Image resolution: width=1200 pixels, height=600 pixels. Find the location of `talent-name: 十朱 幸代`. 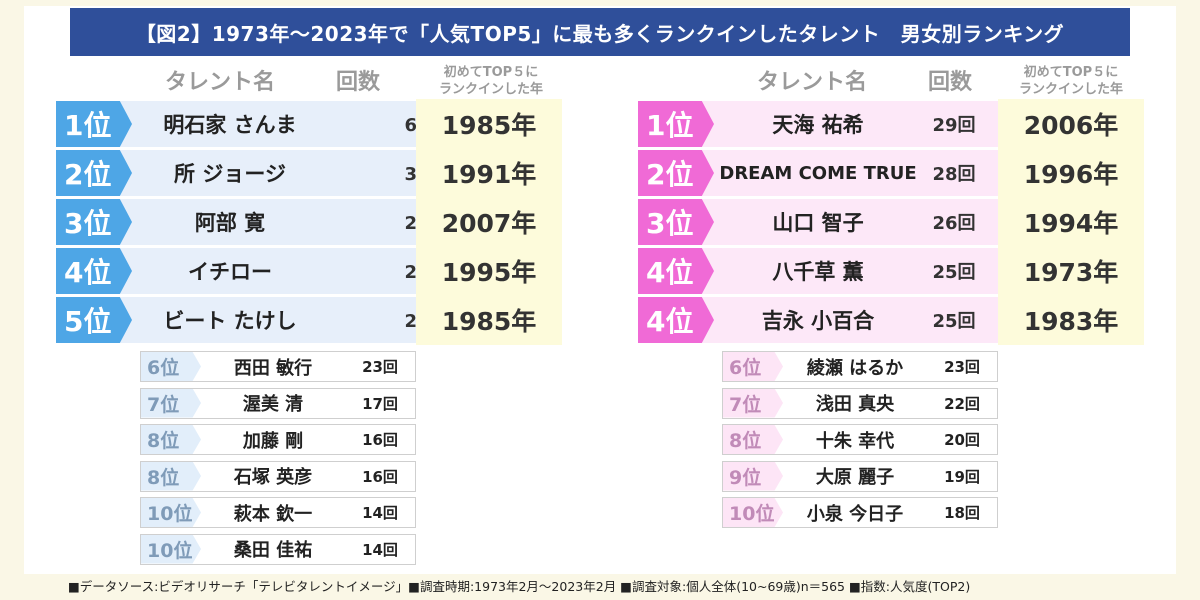

talent-name: 十朱 幸代 is located at coordinates (855, 441).